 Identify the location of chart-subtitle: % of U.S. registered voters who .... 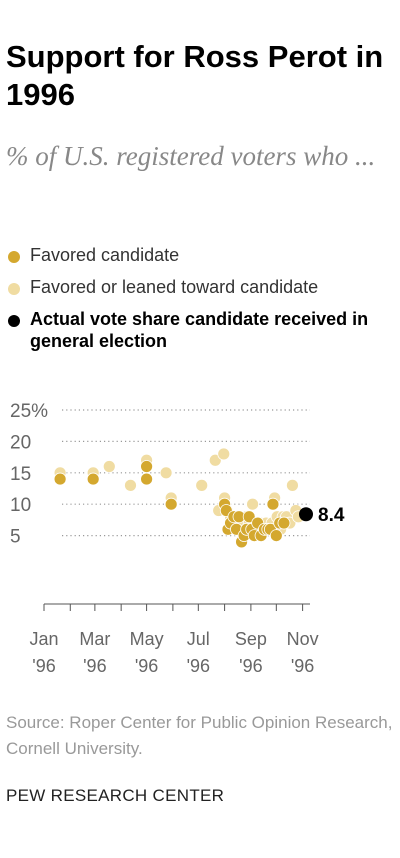
(191, 156).